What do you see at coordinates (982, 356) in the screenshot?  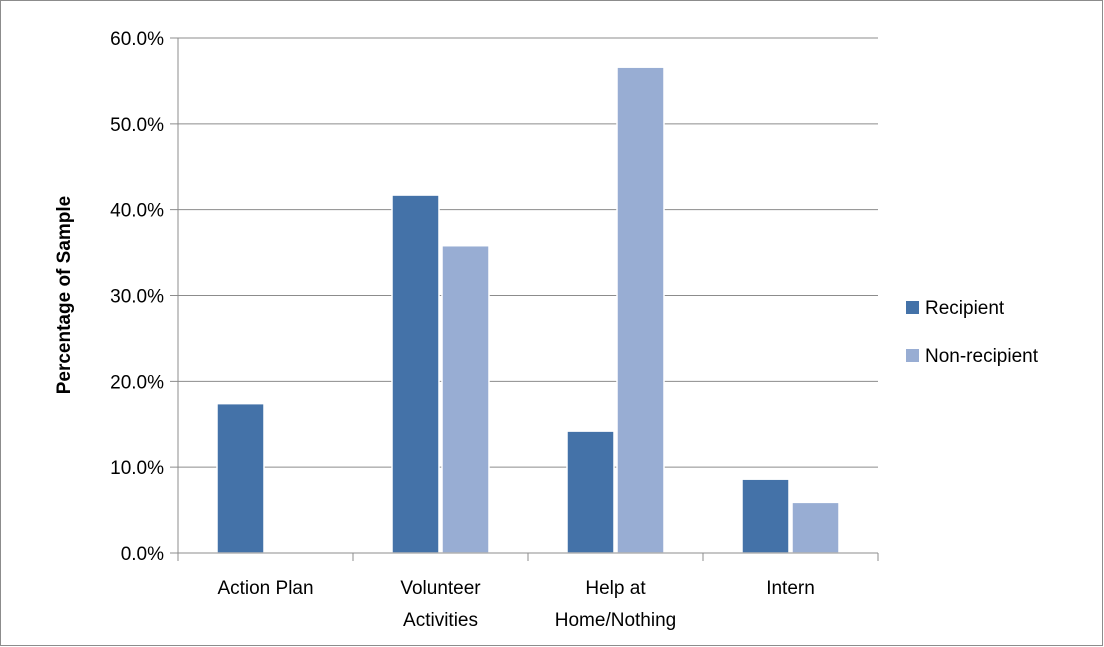 I see `legend-label: Non-recipient` at bounding box center [982, 356].